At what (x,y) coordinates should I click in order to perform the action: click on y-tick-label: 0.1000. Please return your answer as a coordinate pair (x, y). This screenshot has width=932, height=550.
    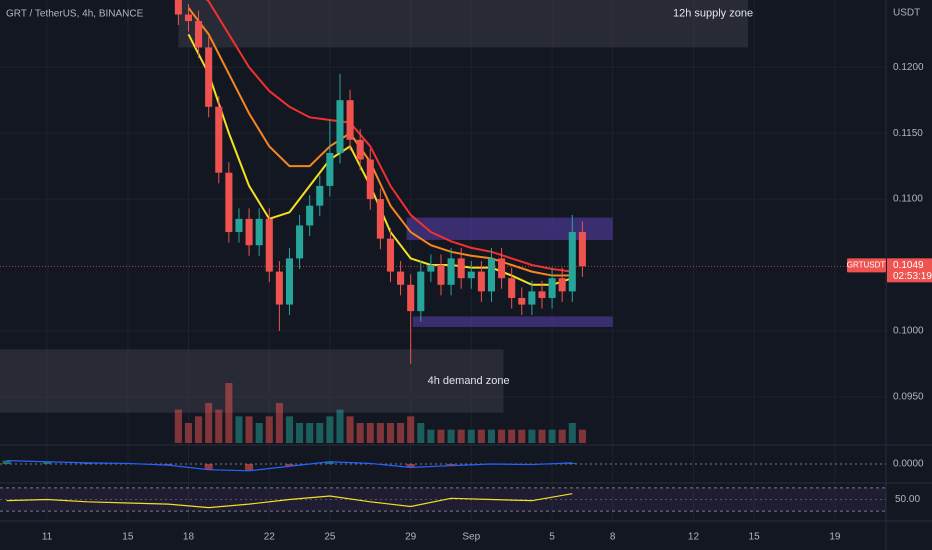
    Looking at the image, I should click on (908, 331).